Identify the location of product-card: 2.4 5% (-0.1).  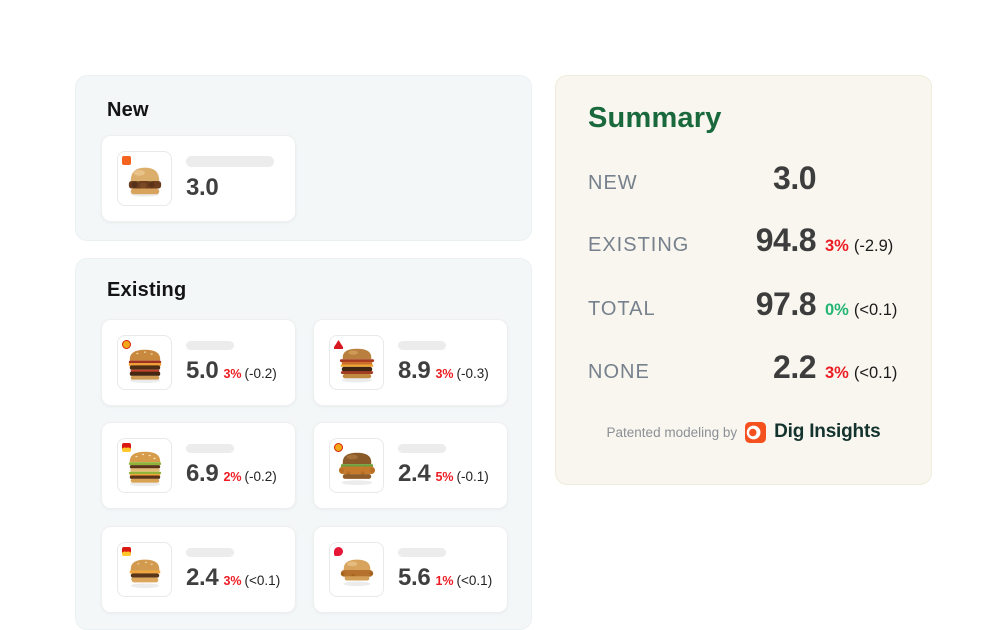
(410, 465).